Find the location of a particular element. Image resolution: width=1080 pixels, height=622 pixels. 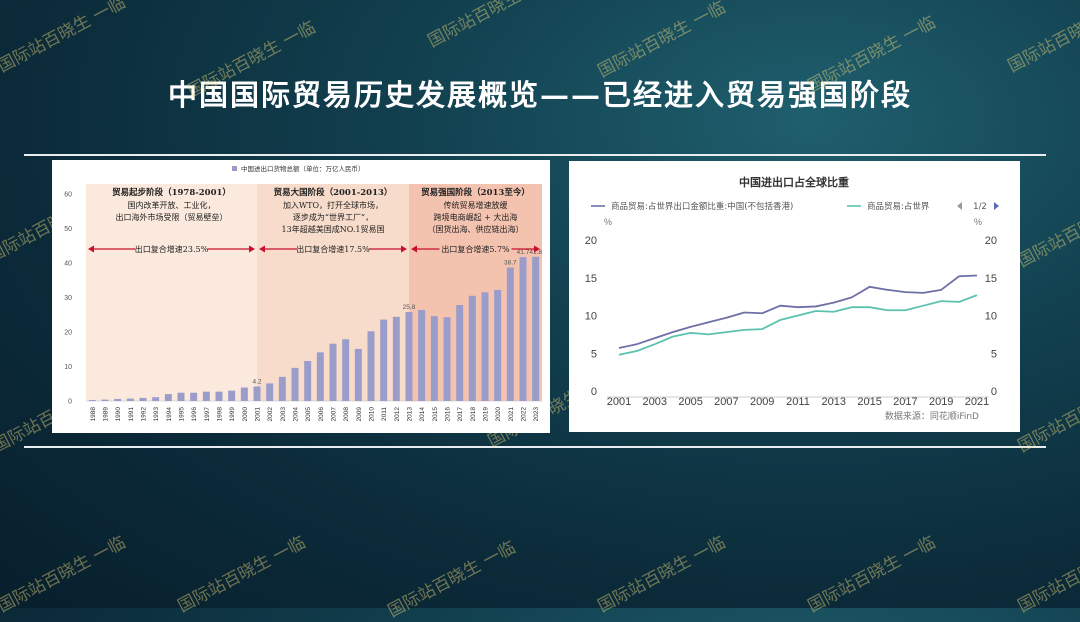

x-tick-label: 2000 is located at coordinates (245, 414).